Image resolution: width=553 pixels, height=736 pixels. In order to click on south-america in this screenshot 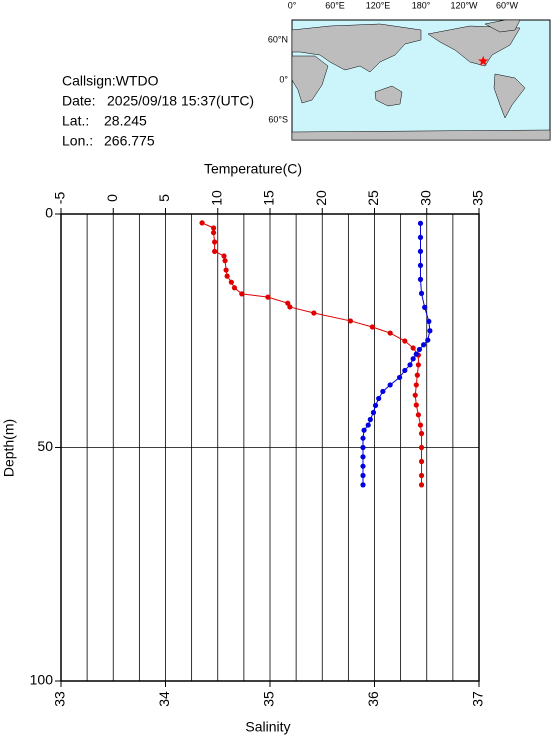, I will do `click(509, 96)`.